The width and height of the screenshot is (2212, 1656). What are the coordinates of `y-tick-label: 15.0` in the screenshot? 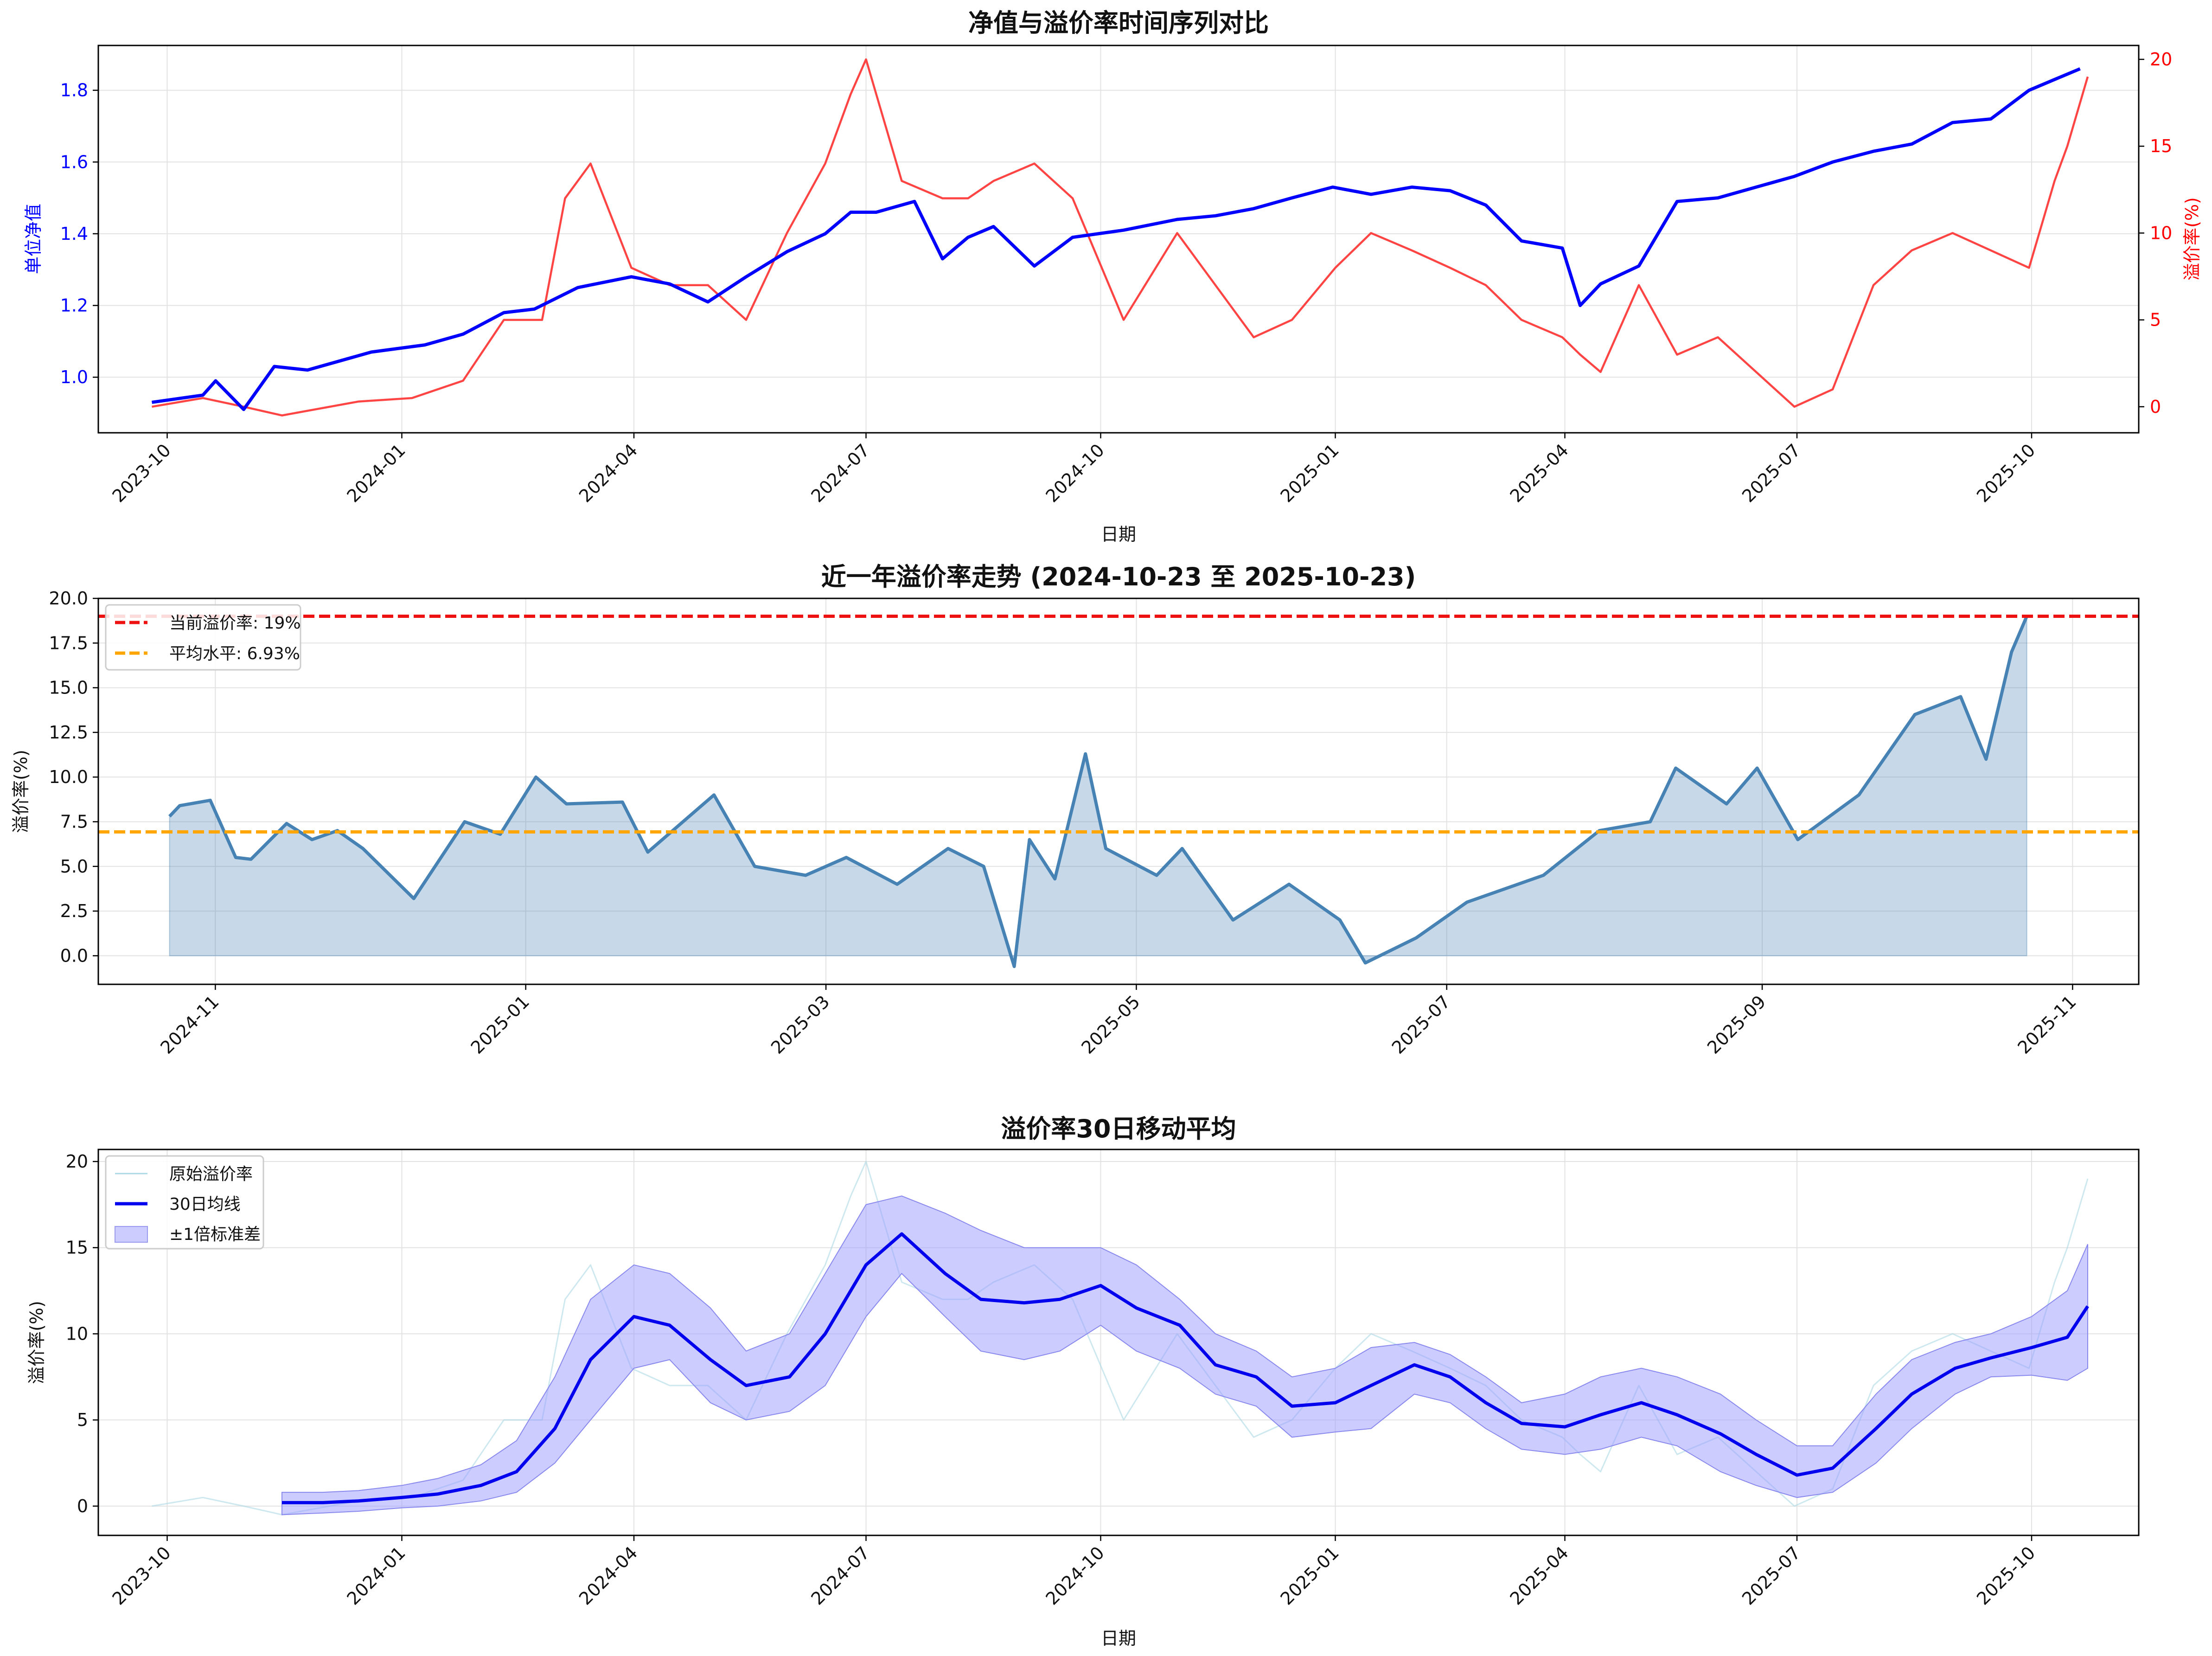 It's located at (68, 688).